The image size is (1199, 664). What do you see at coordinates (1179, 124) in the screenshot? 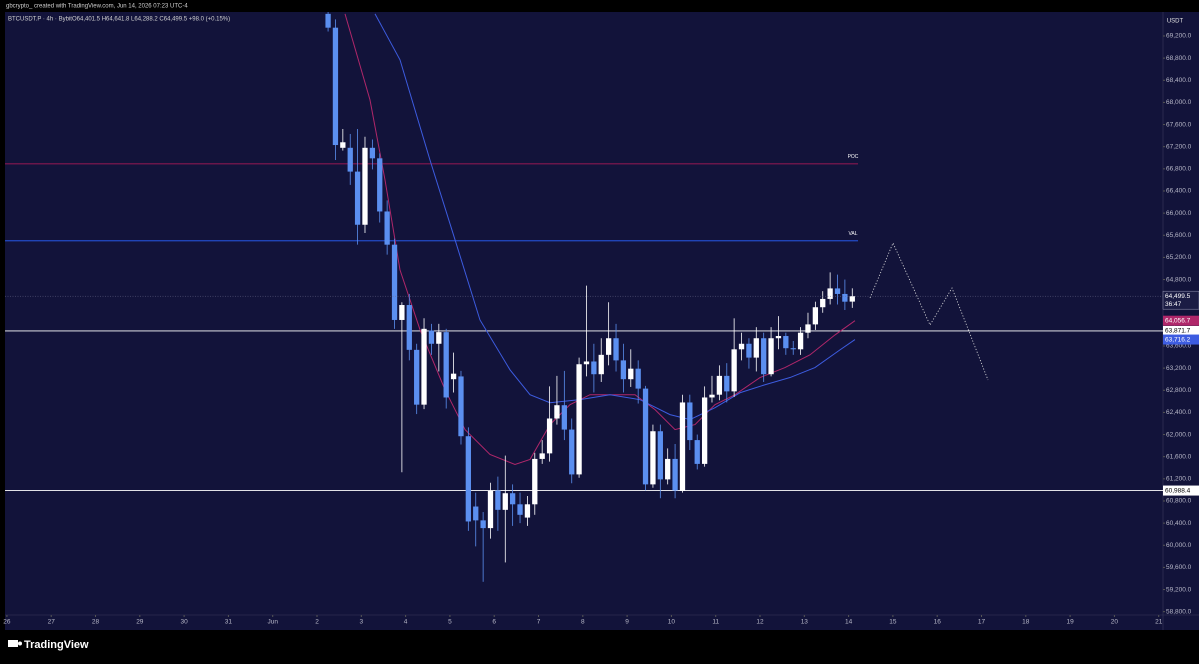
I see `y-tick-label: 67,600.0` at bounding box center [1179, 124].